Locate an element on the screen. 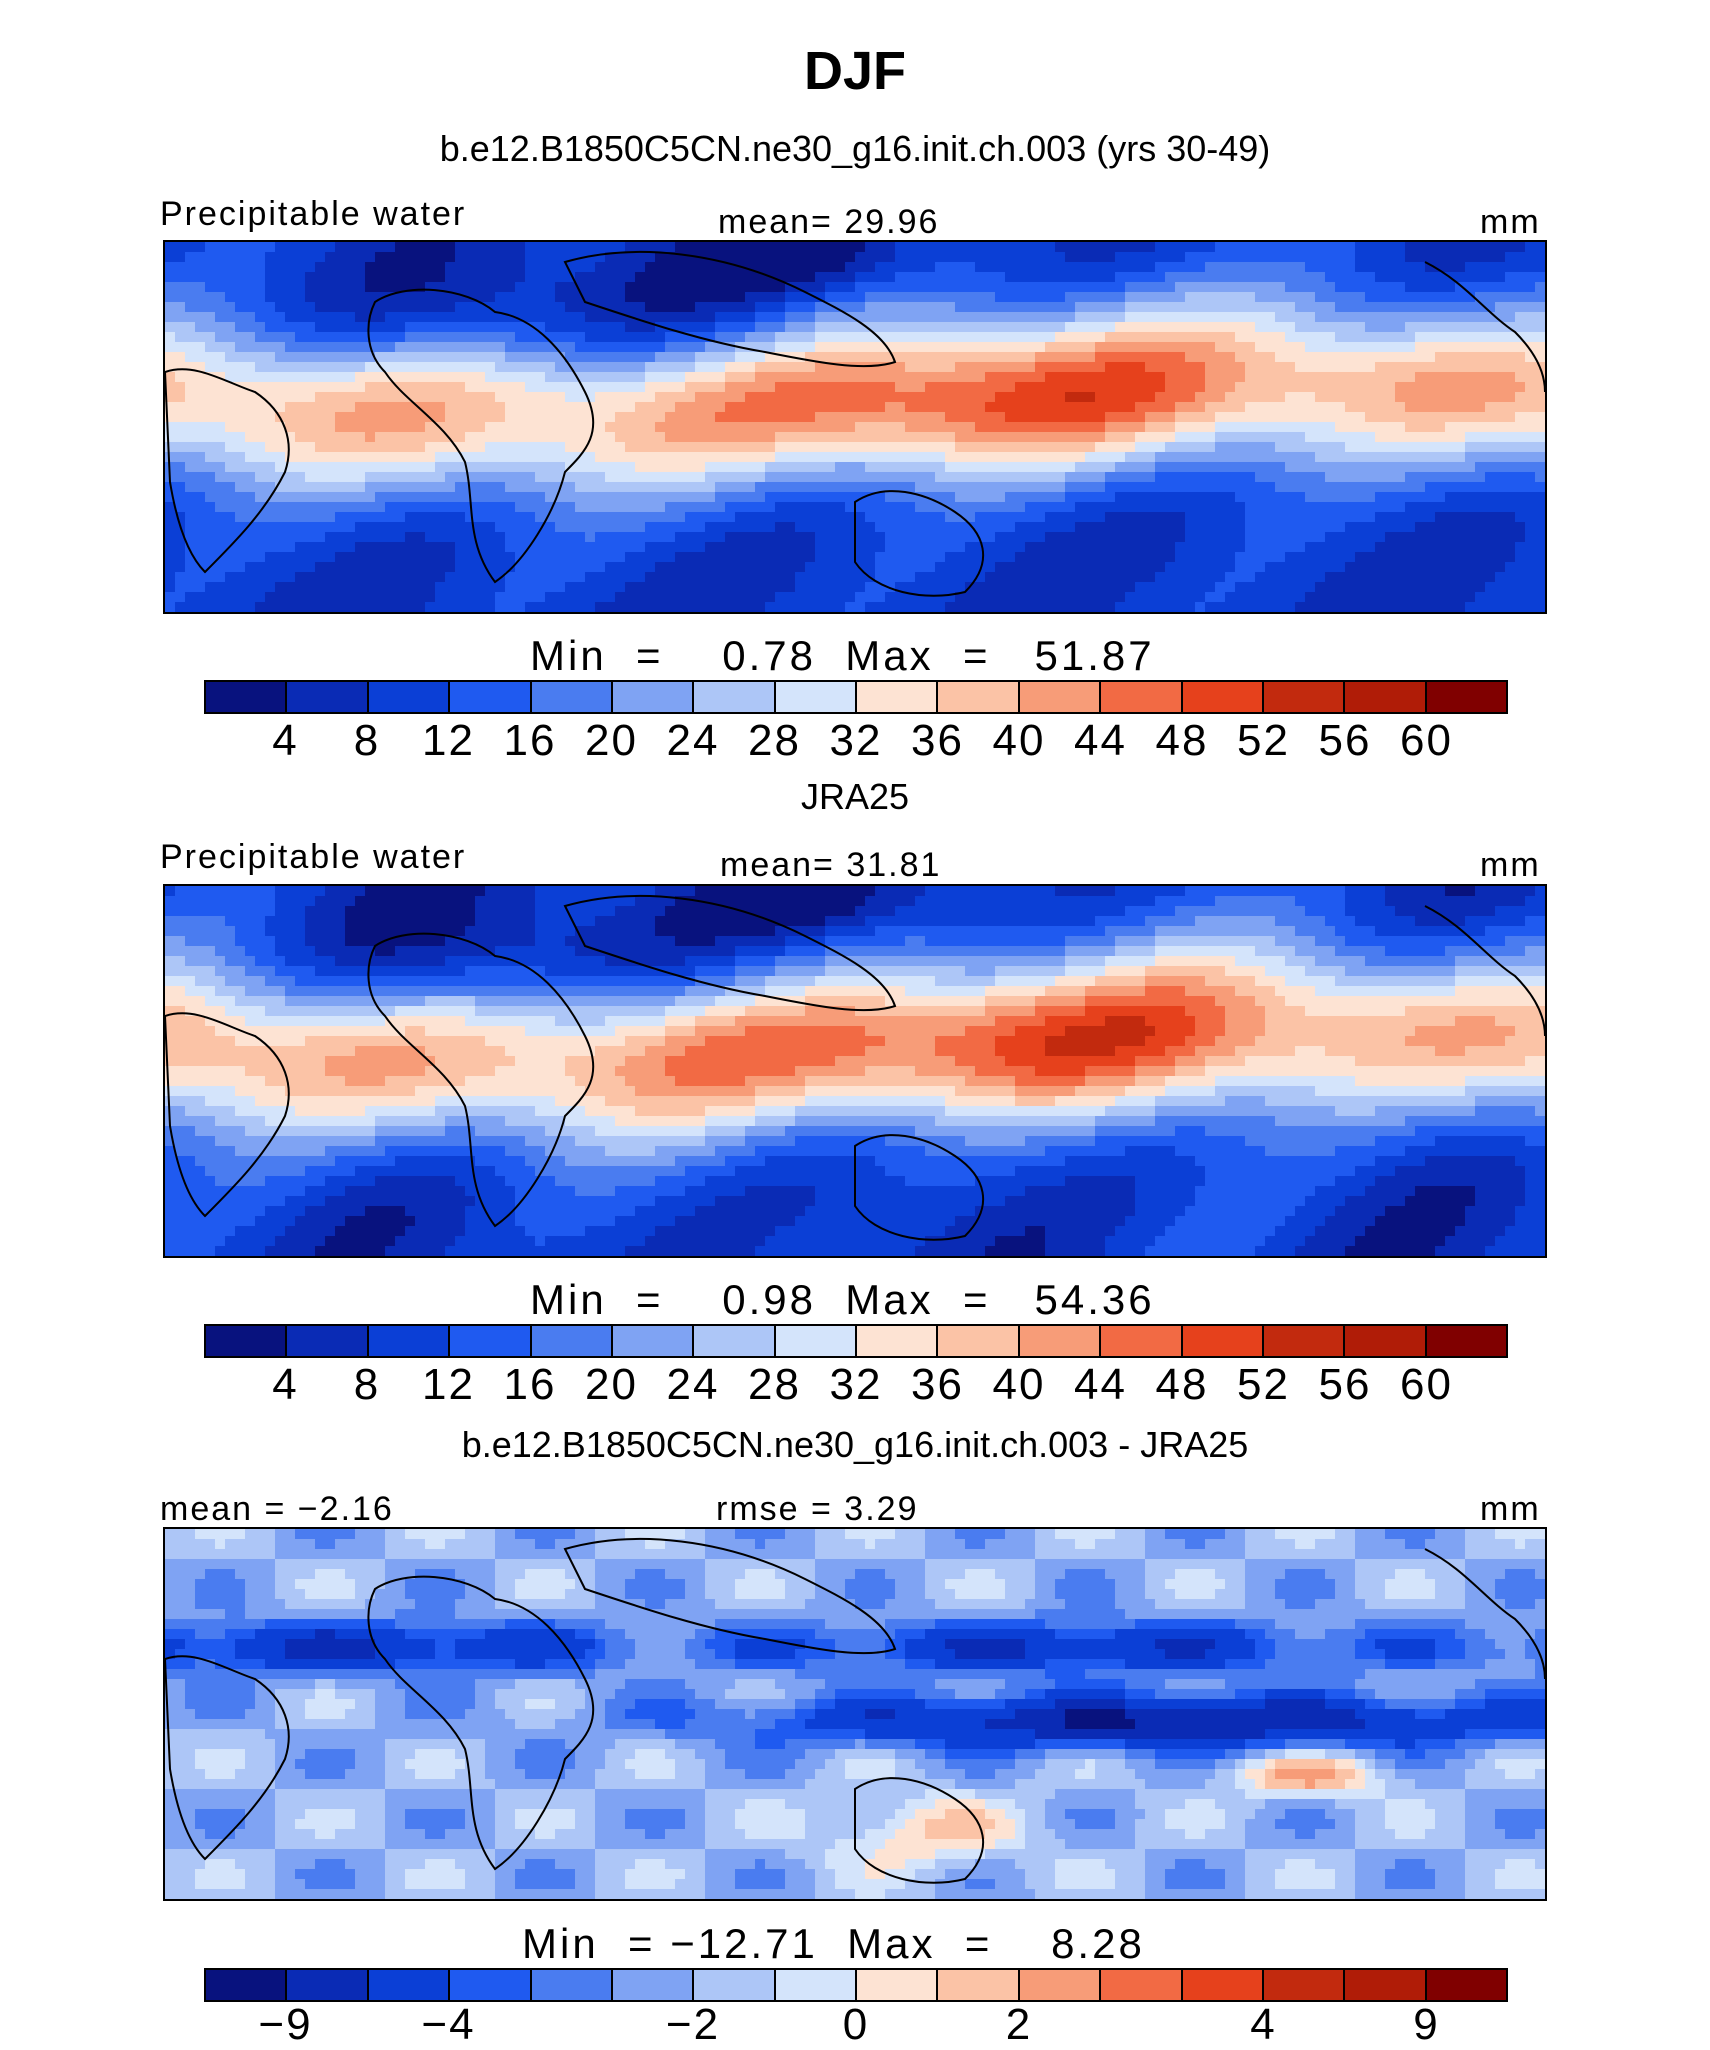 The image size is (1710, 2050). panel3-rmse-label: rmse = 3.29 is located at coordinates (817, 1509).